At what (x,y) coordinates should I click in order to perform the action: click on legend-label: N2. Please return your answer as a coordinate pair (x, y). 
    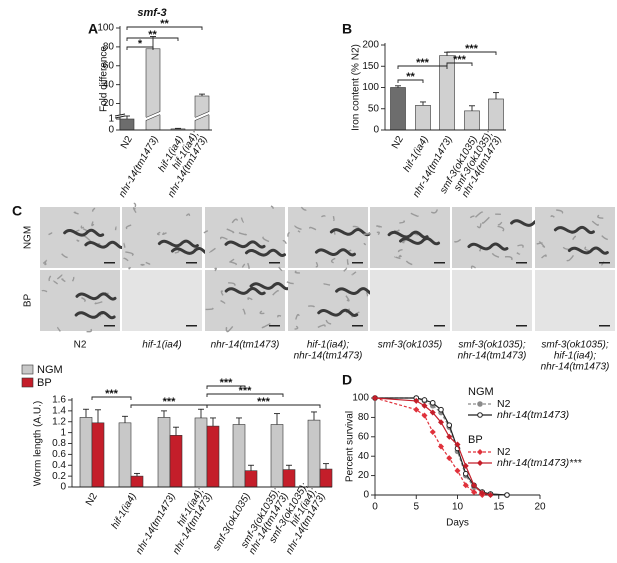
    Looking at the image, I should click on (504, 404).